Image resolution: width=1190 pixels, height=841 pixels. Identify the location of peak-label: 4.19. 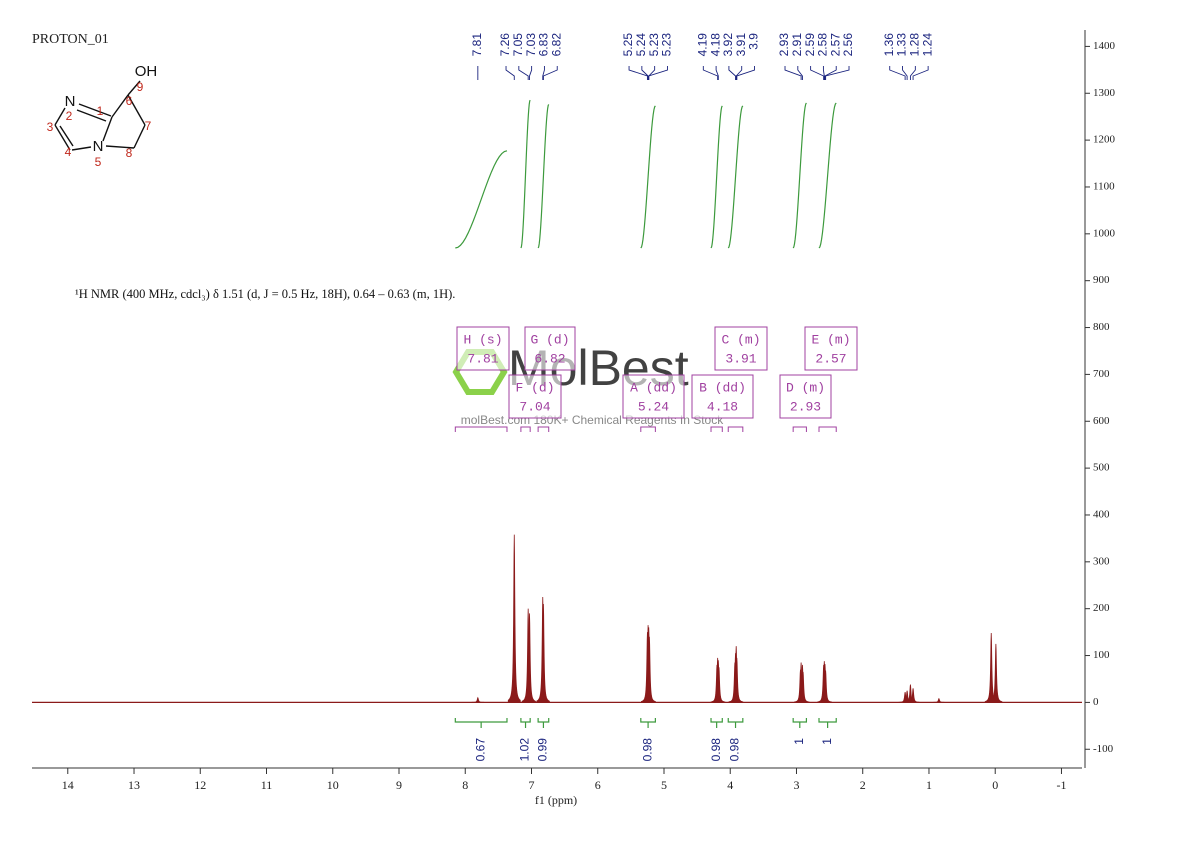
(702, 45).